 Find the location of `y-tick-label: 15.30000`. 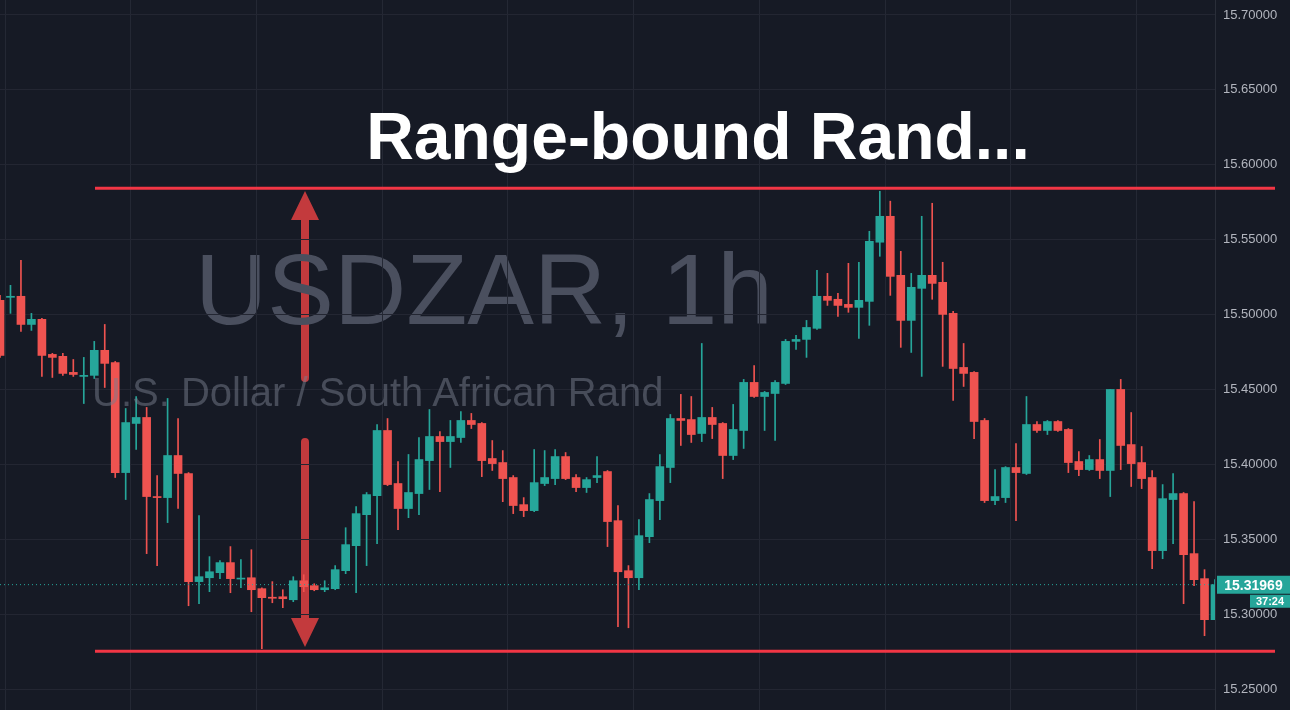

y-tick-label: 15.30000 is located at coordinates (1250, 613).